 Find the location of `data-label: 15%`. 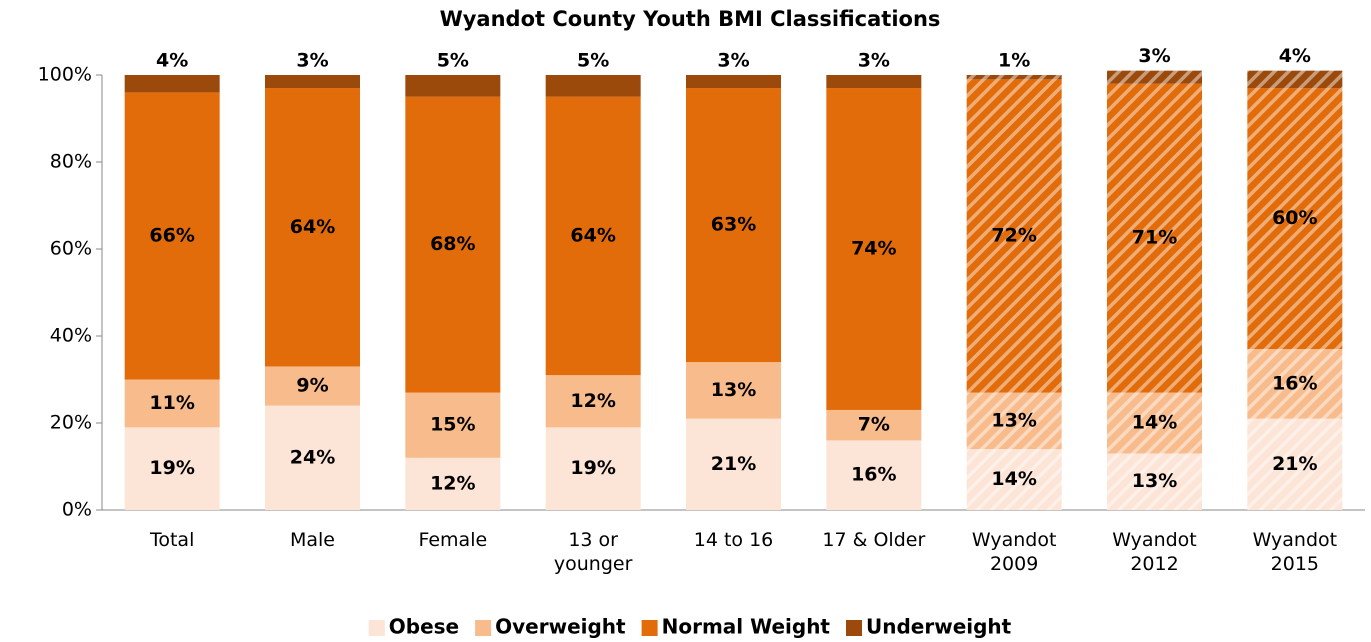

data-label: 15% is located at coordinates (452, 425).